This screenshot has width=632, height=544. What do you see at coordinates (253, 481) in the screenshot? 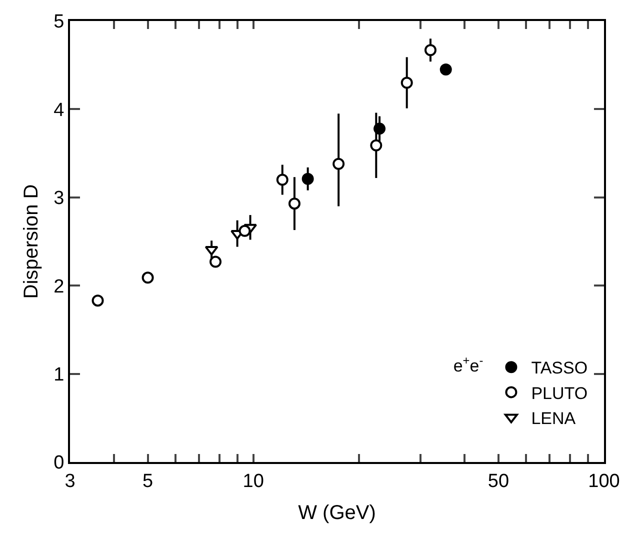
I see `x-tick-label: 10` at bounding box center [253, 481].